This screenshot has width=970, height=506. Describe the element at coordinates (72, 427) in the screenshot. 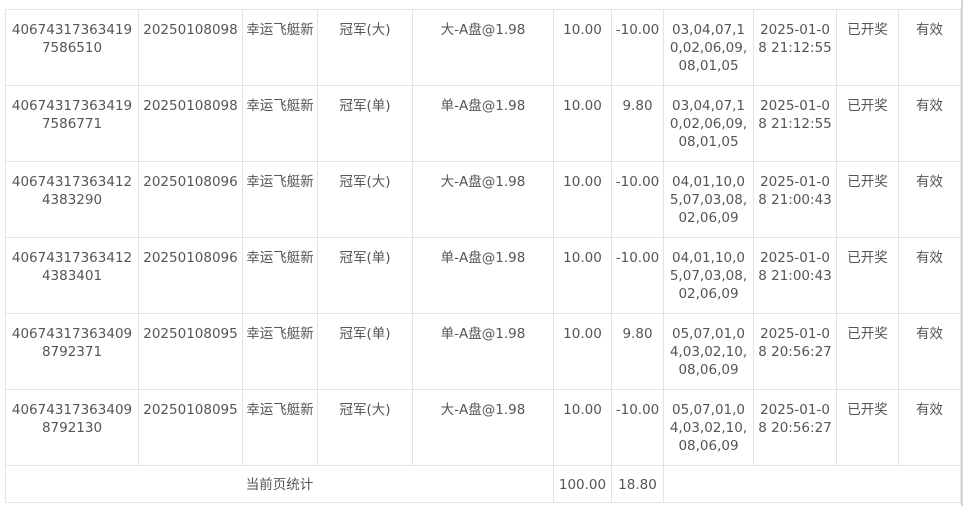

I see `cell-order: 406743173634098792130` at that location.